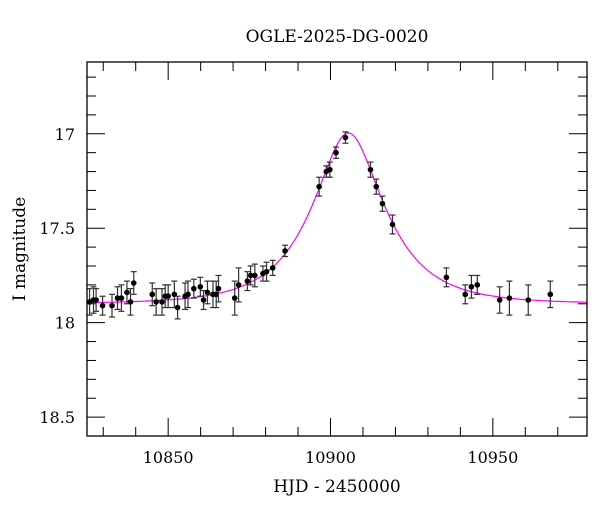 The width and height of the screenshot is (600, 512). Describe the element at coordinates (57, 228) in the screenshot. I see `y-tick-label: 17.5` at that location.